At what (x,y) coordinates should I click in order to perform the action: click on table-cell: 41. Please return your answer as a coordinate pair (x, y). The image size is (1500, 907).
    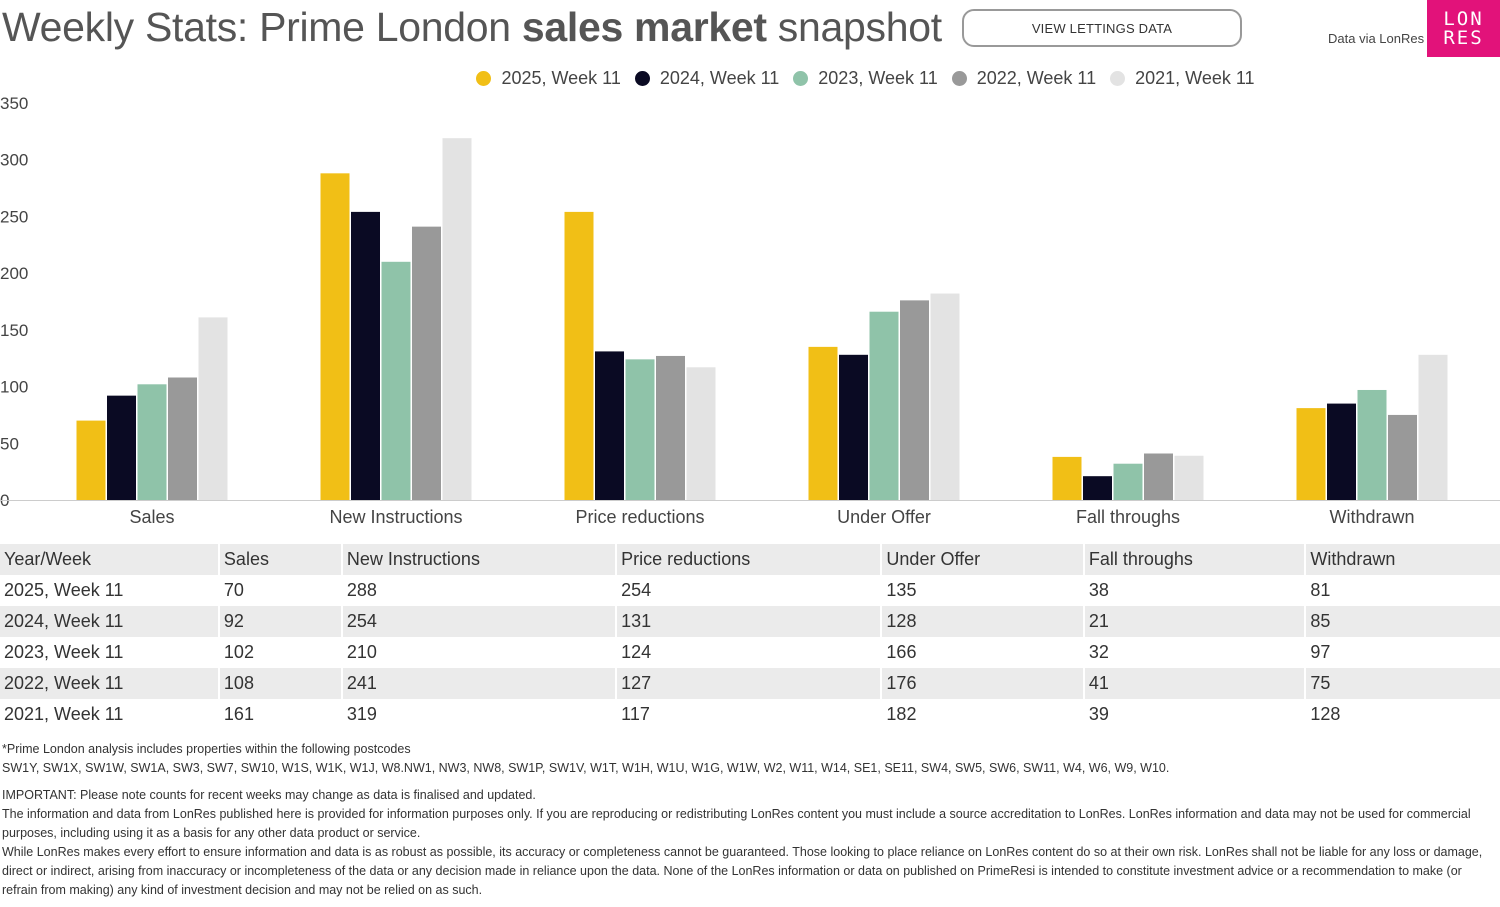
    Looking at the image, I should click on (1194, 683).